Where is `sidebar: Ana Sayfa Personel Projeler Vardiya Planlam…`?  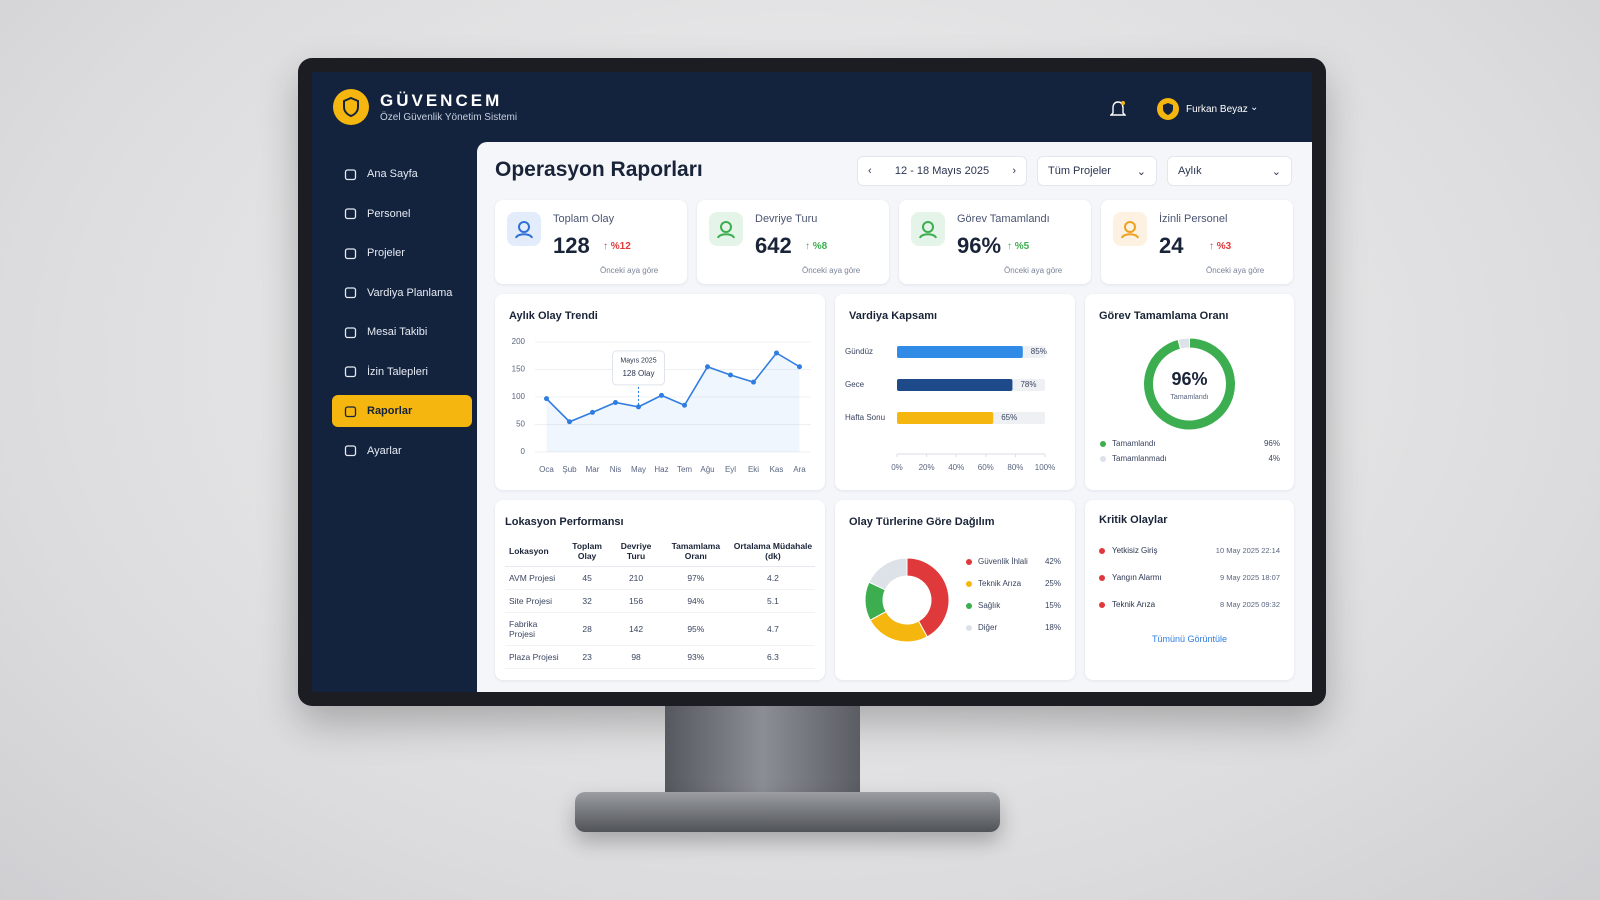
sidebar: Ana Sayfa Personel Projeler Vardiya Planlam… is located at coordinates (394, 417).